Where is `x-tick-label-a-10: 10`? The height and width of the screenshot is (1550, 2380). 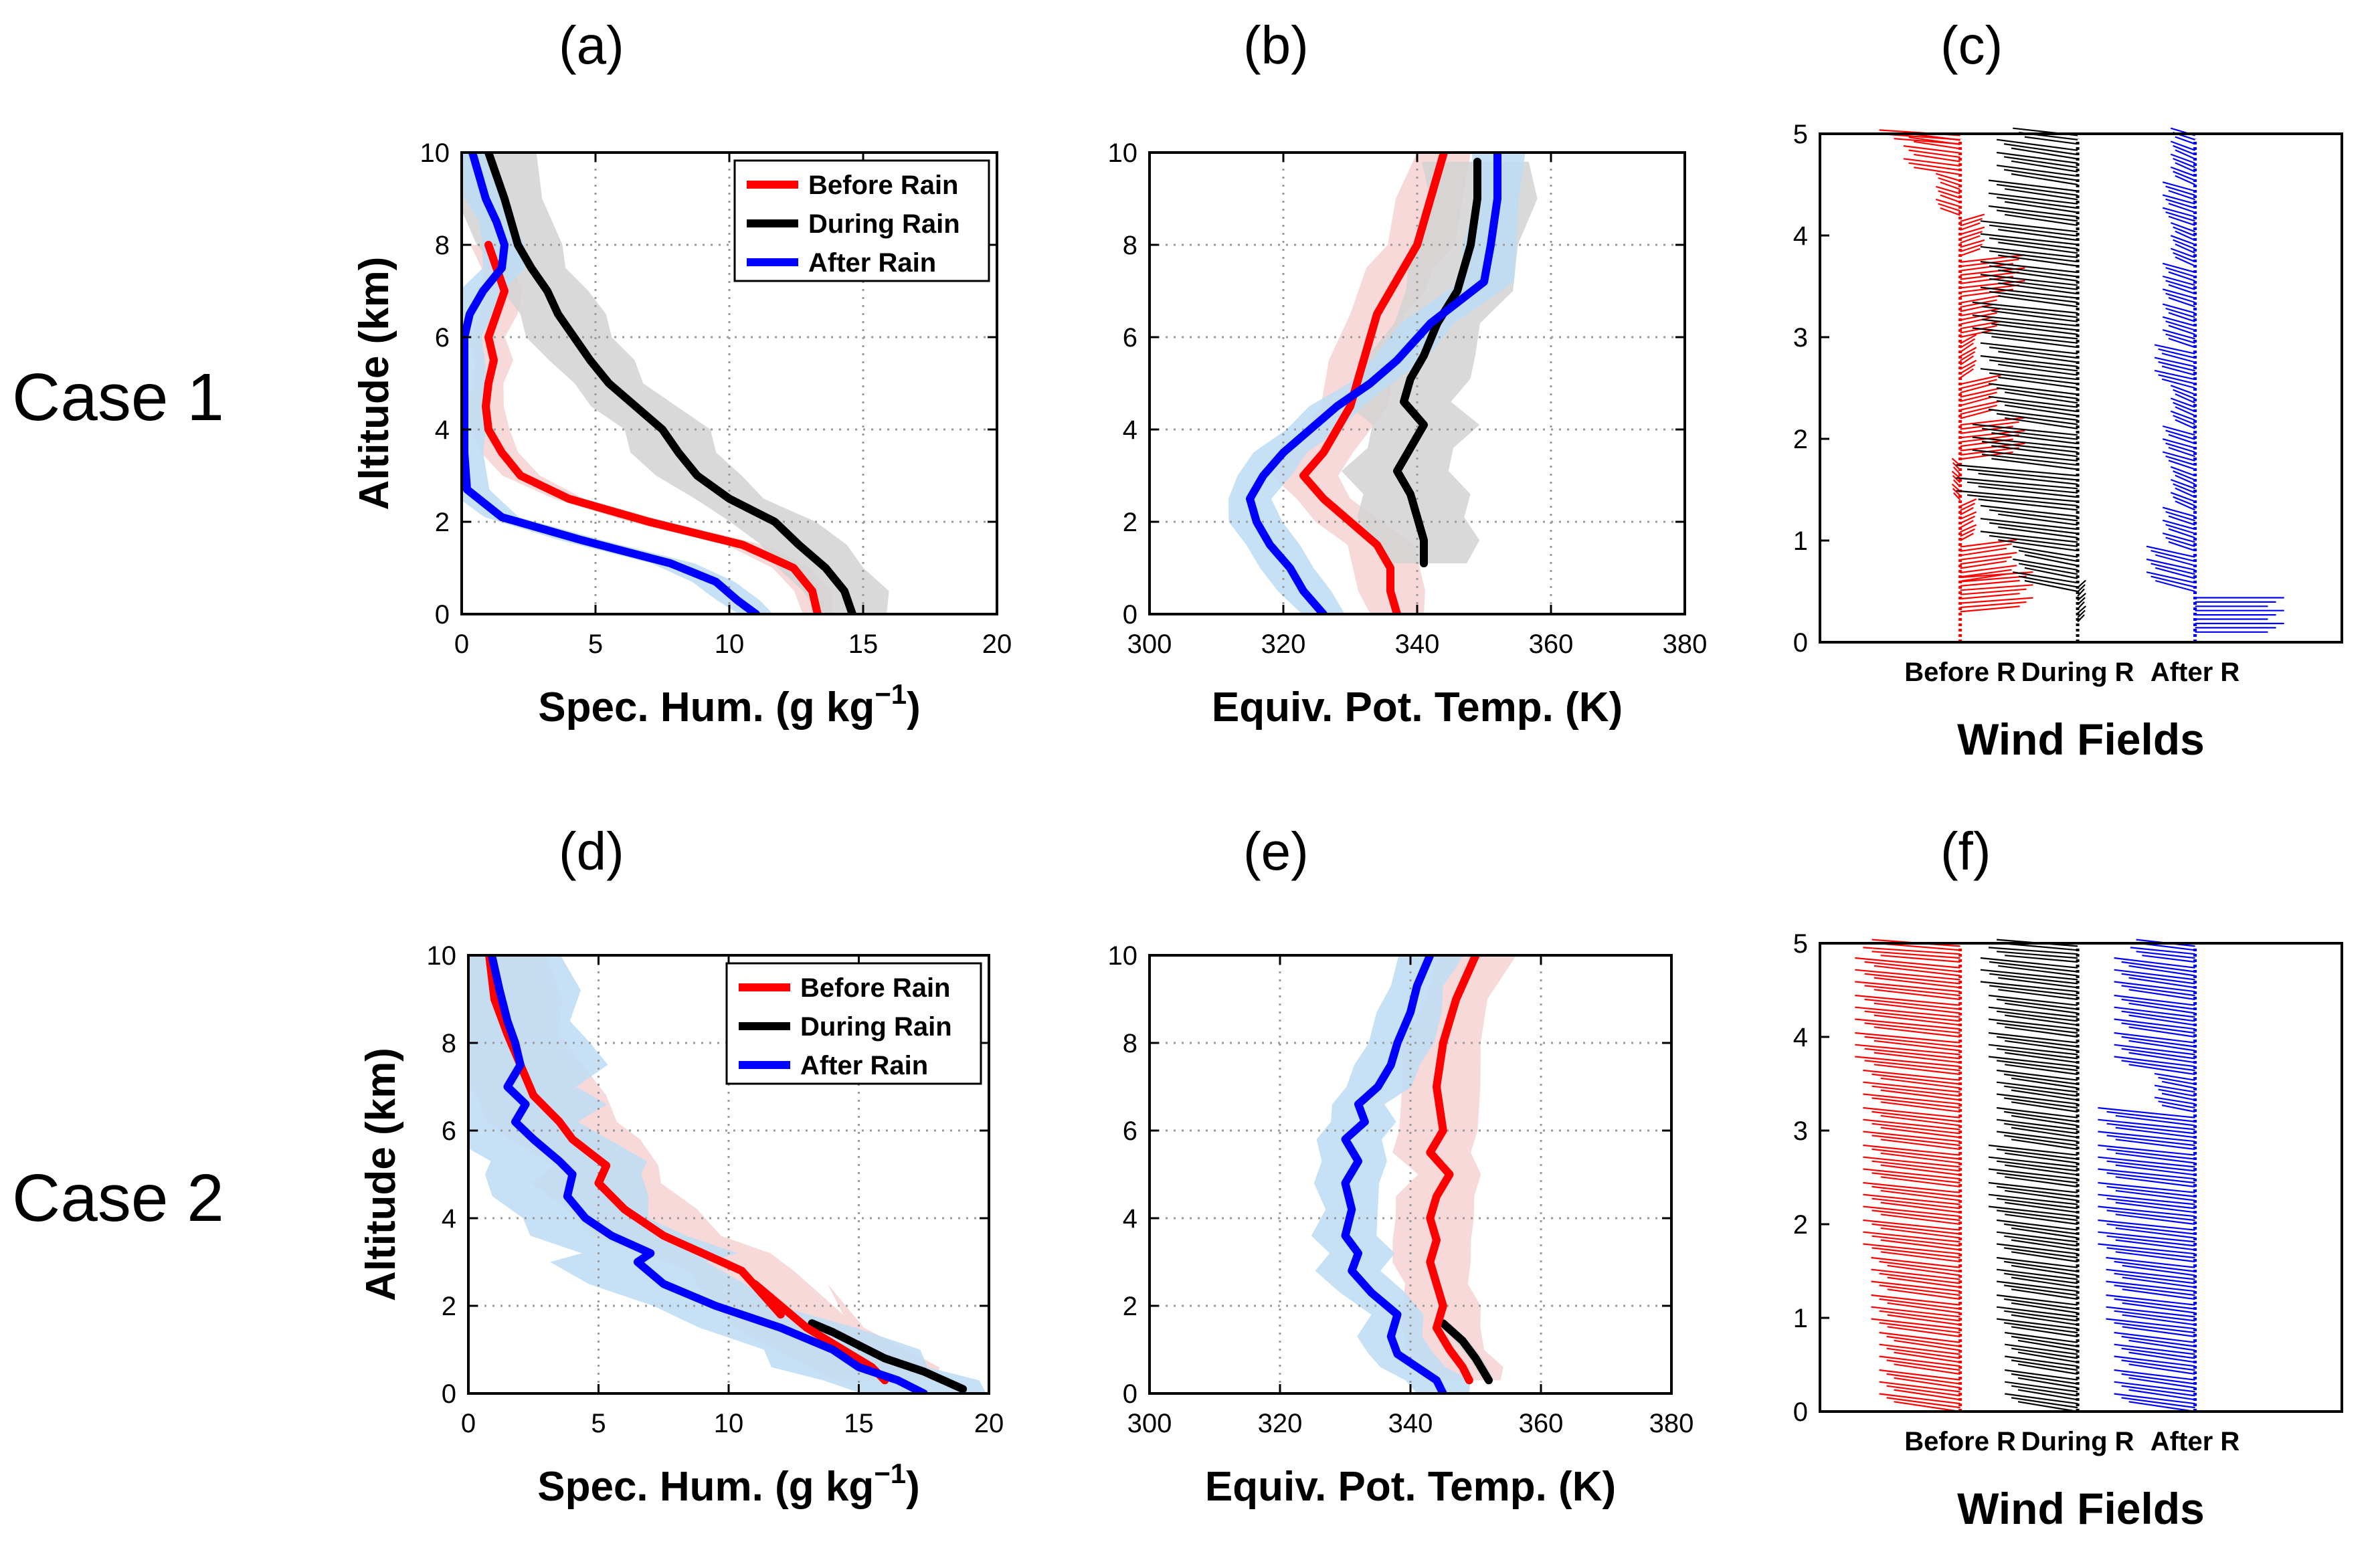 x-tick-label-a-10: 10 is located at coordinates (730, 644).